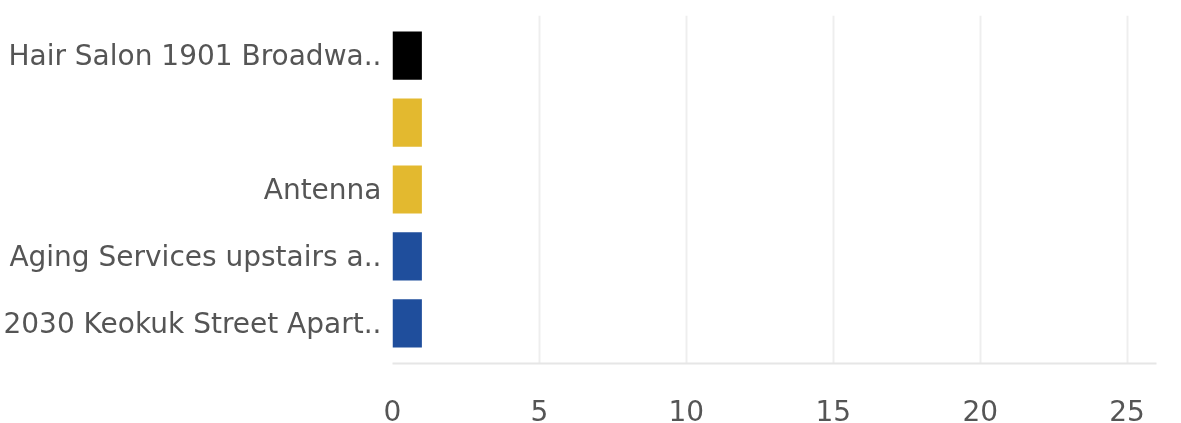  I want to click on y-tick-label: 2030 Keokuk Street Apart.., so click(192, 323).